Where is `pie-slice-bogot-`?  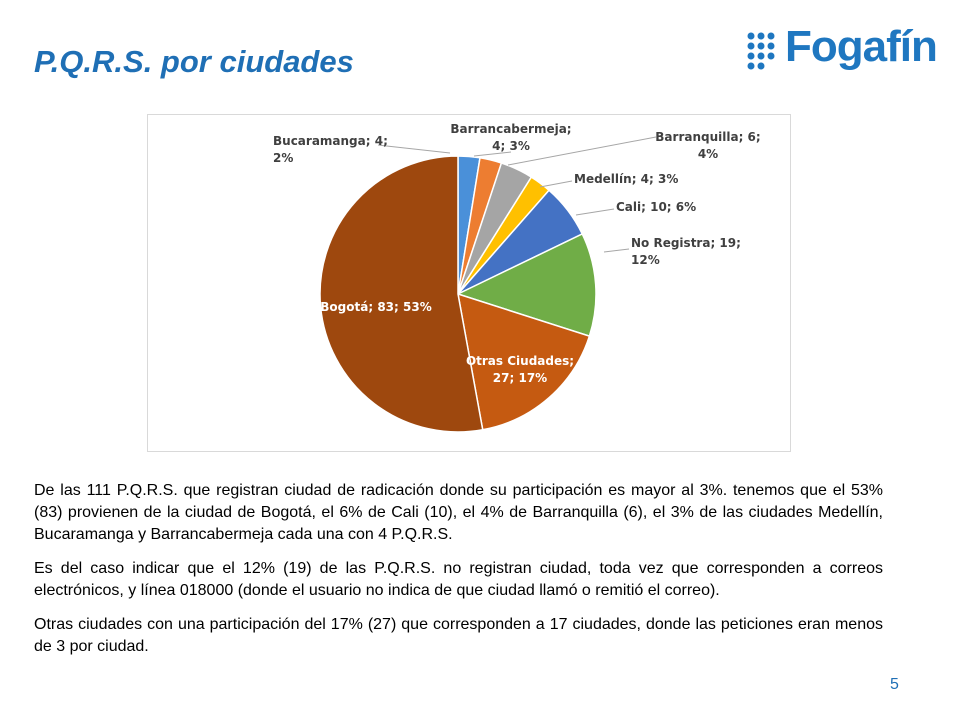
pie-slice-bogot- is located at coordinates (401, 294).